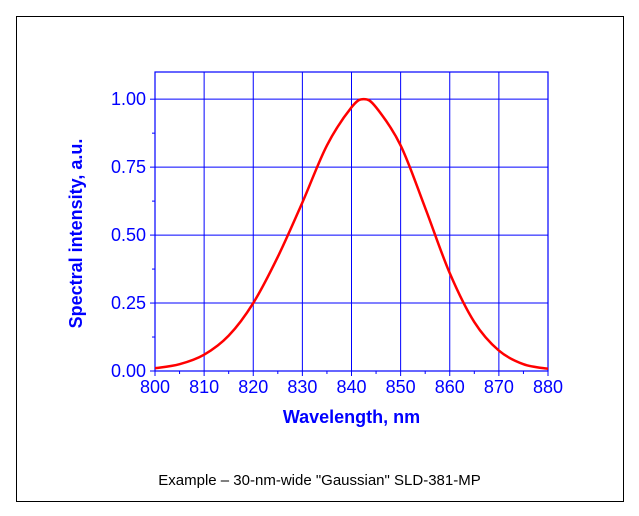 This screenshot has width=639, height=516. Describe the element at coordinates (204, 387) in the screenshot. I see `x-tick-label: 810` at that location.